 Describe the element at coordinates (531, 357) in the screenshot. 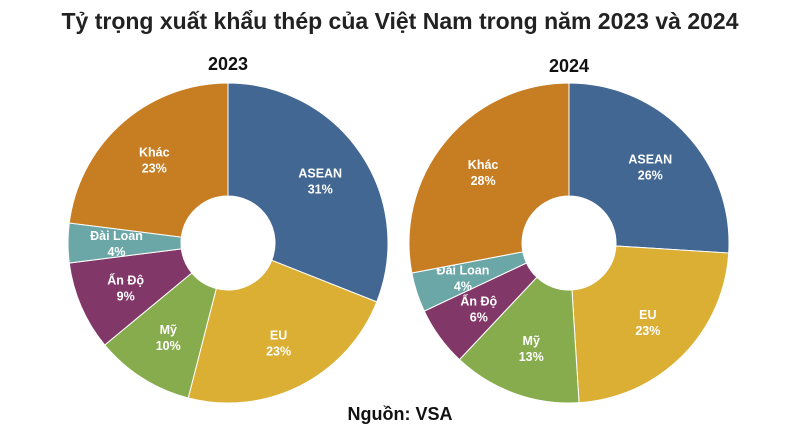

I see `slice-value: 13%` at that location.